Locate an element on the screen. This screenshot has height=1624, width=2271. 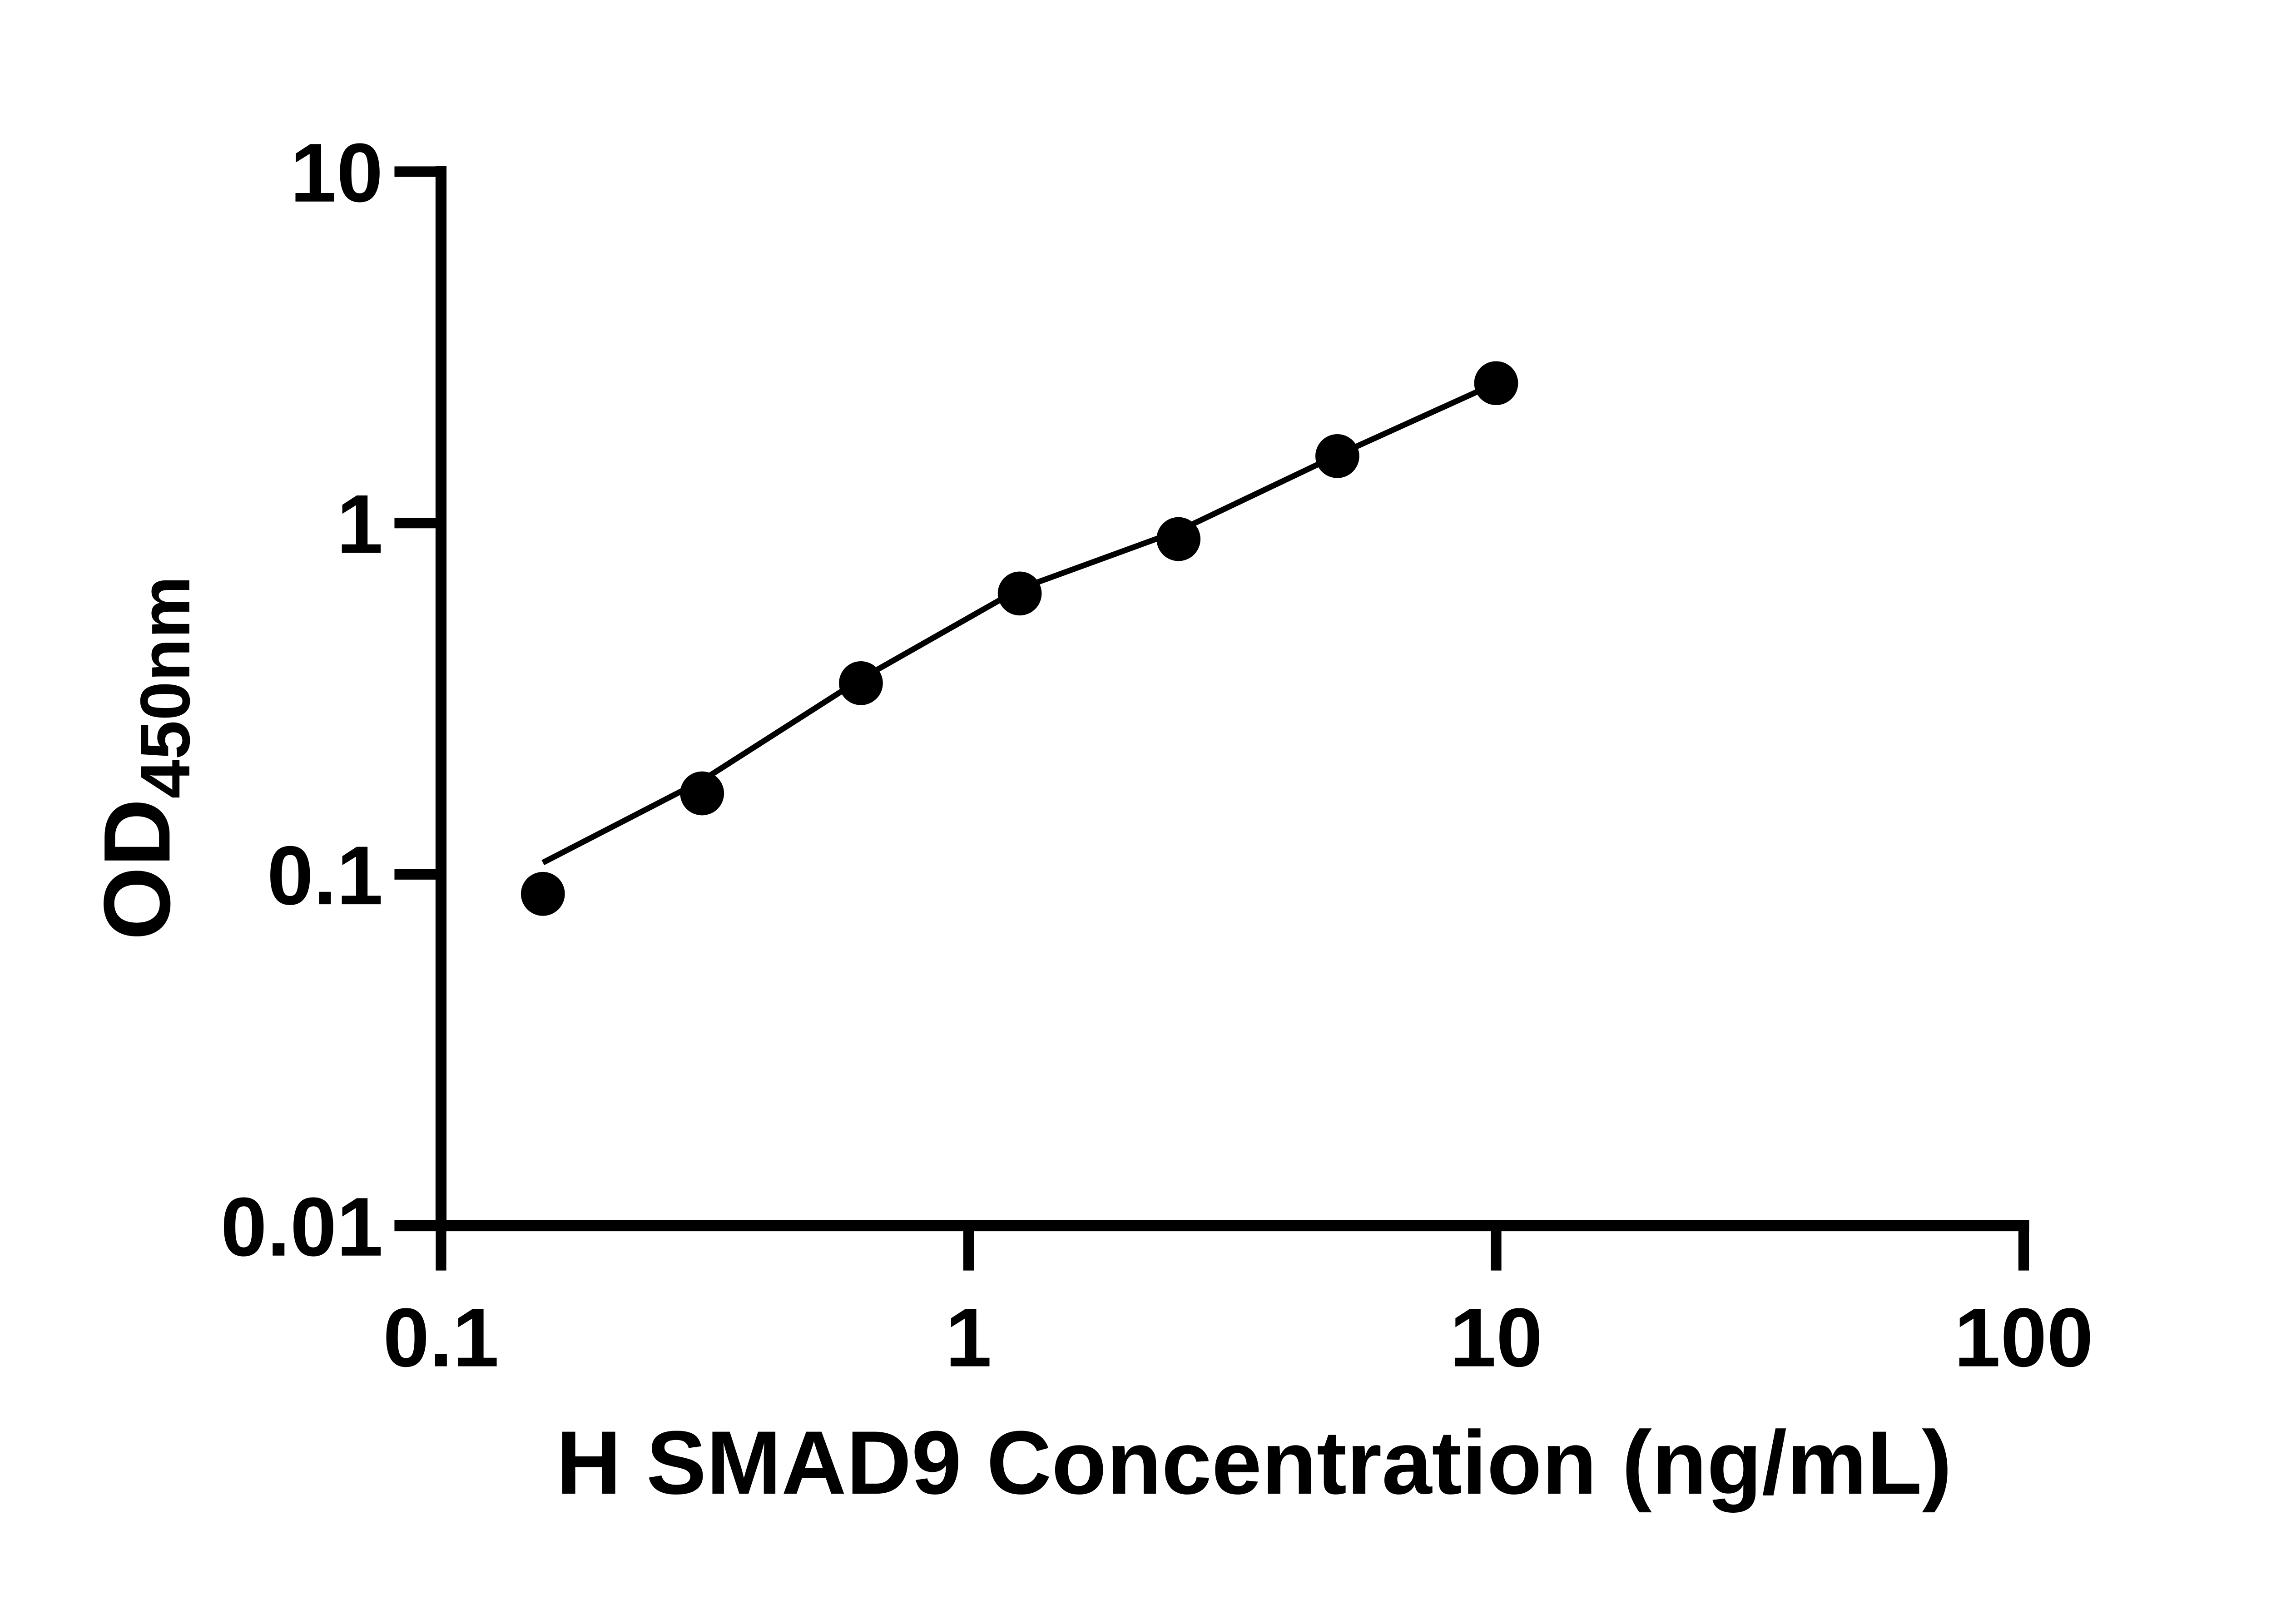
x-tick-label-1: 1 is located at coordinates (968, 1337).